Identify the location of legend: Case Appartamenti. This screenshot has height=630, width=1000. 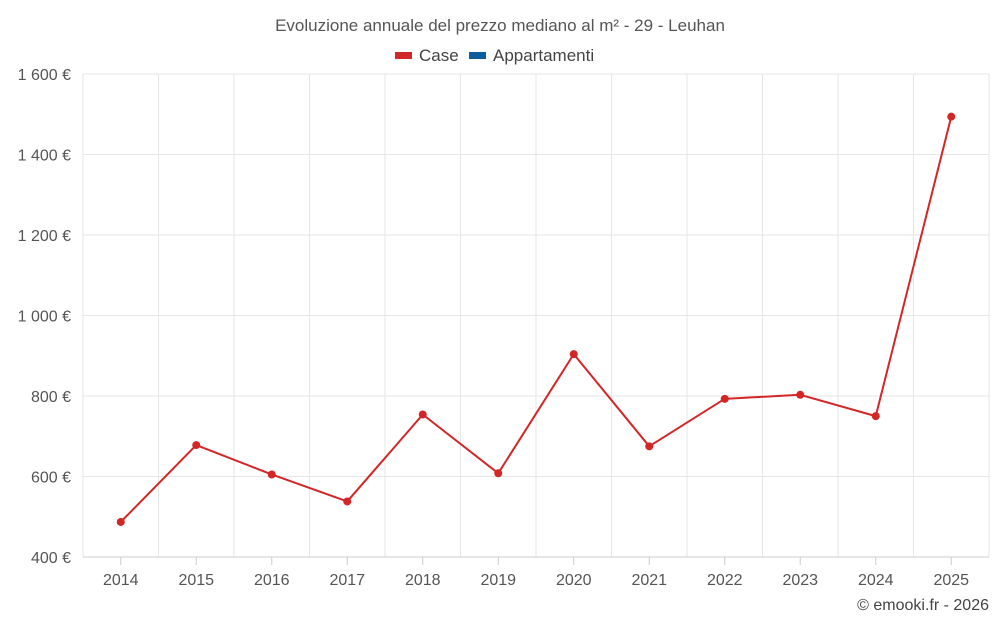
(494, 55).